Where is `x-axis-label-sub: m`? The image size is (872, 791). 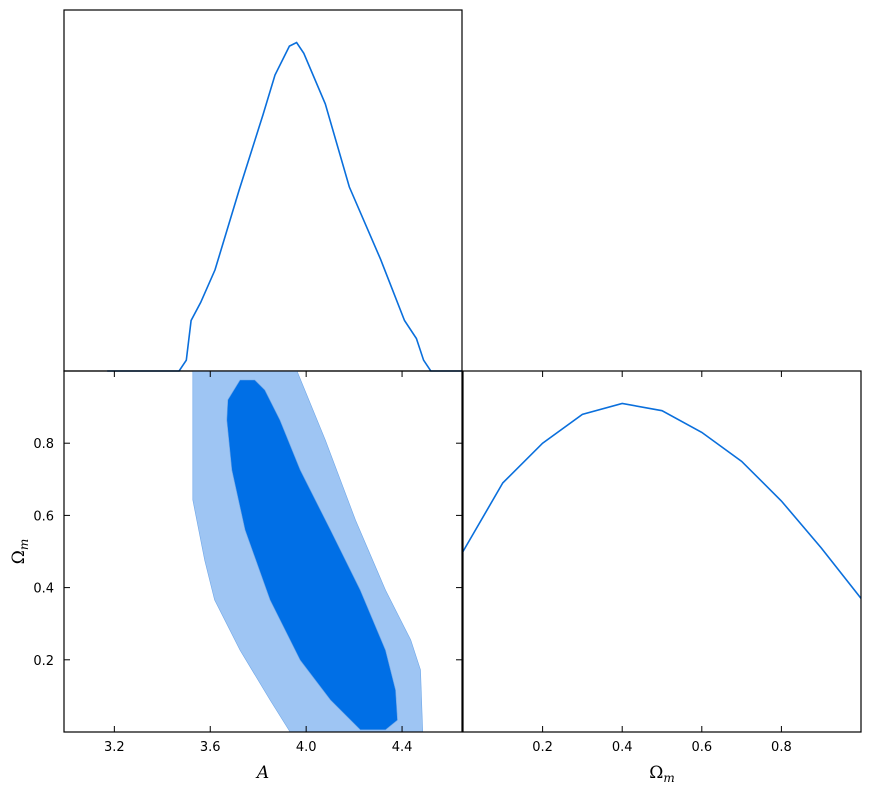
x-axis-label-sub: m is located at coordinates (668, 778).